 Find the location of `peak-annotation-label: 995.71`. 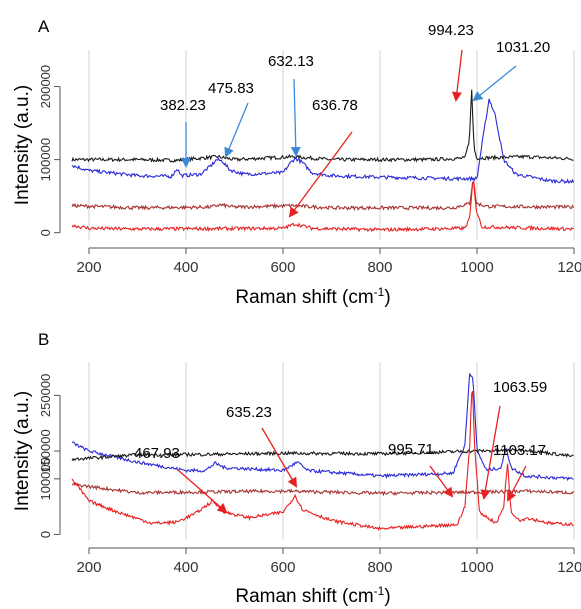

peak-annotation-label: 995.71 is located at coordinates (411, 449).